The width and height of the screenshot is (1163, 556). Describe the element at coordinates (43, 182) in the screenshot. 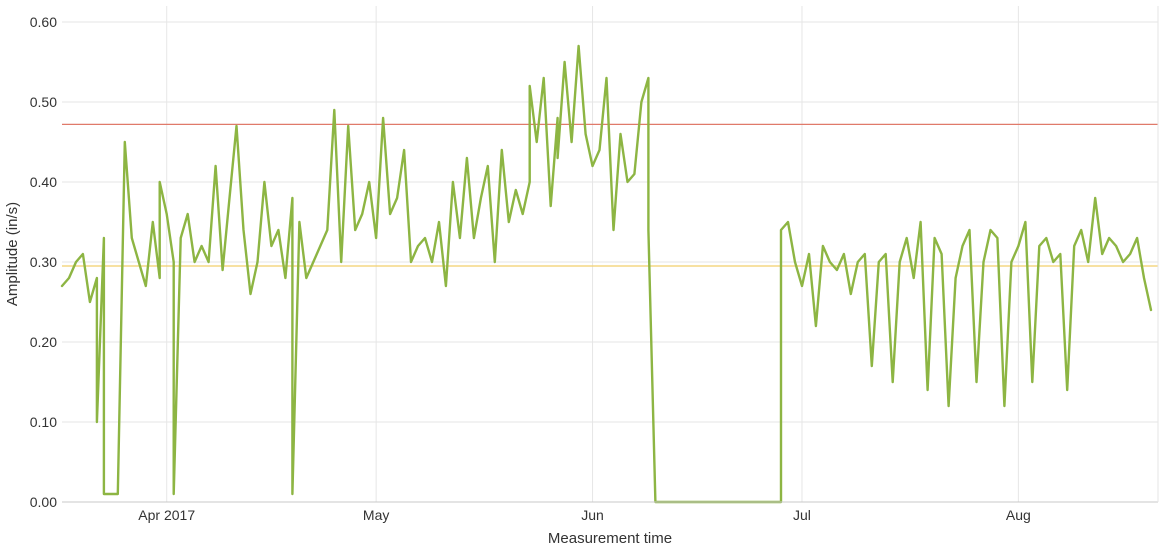

I see `y-tick-label: 0.40` at that location.